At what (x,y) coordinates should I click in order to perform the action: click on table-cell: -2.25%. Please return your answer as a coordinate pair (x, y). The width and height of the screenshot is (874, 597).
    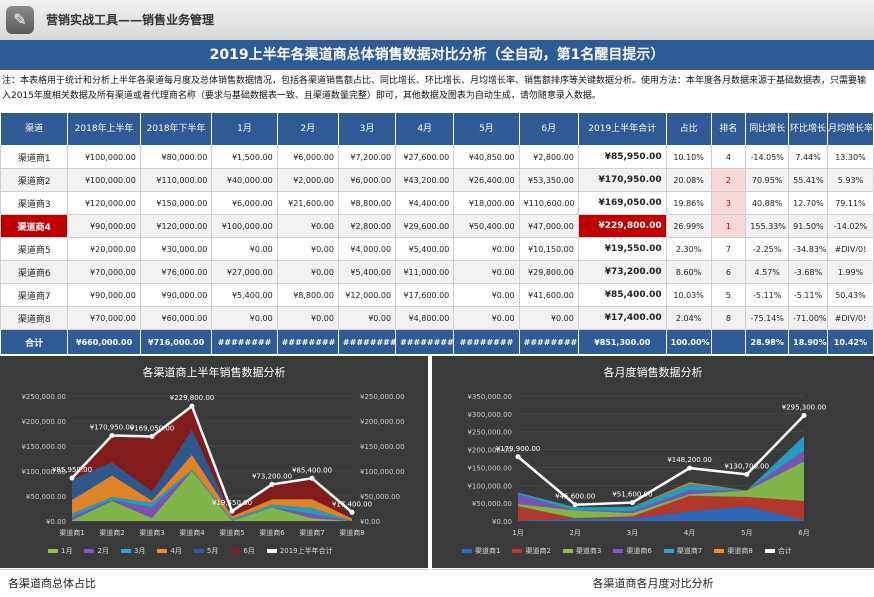
    Looking at the image, I should click on (767, 249).